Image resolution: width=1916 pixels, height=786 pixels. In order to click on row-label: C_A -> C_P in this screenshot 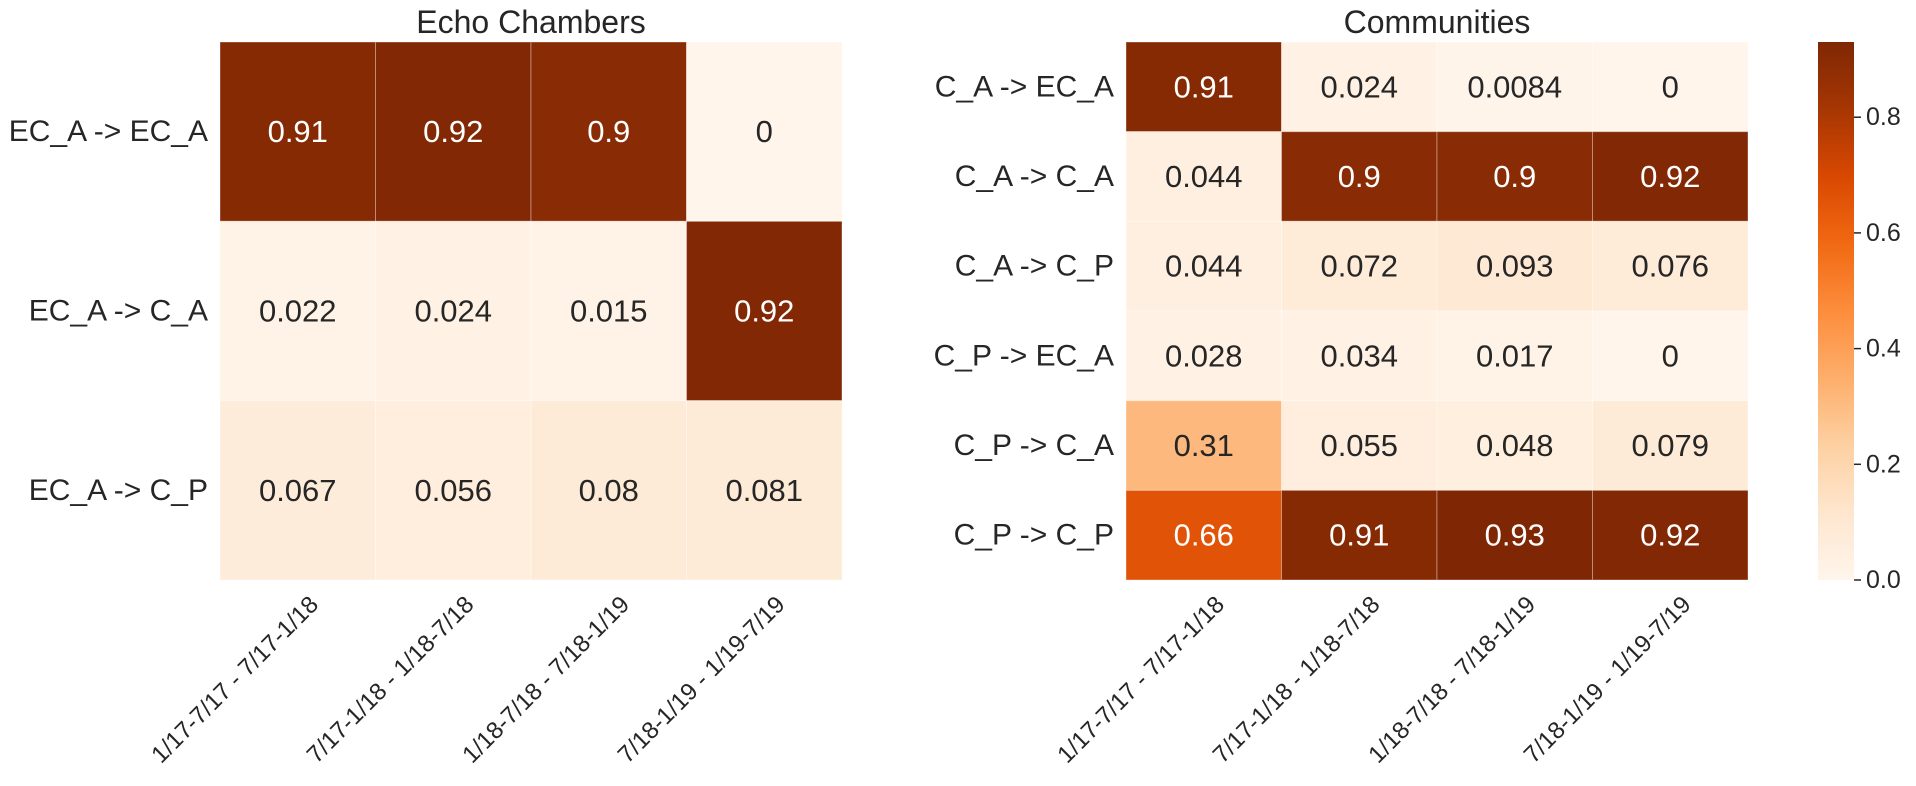, I will do `click(1034, 266)`.